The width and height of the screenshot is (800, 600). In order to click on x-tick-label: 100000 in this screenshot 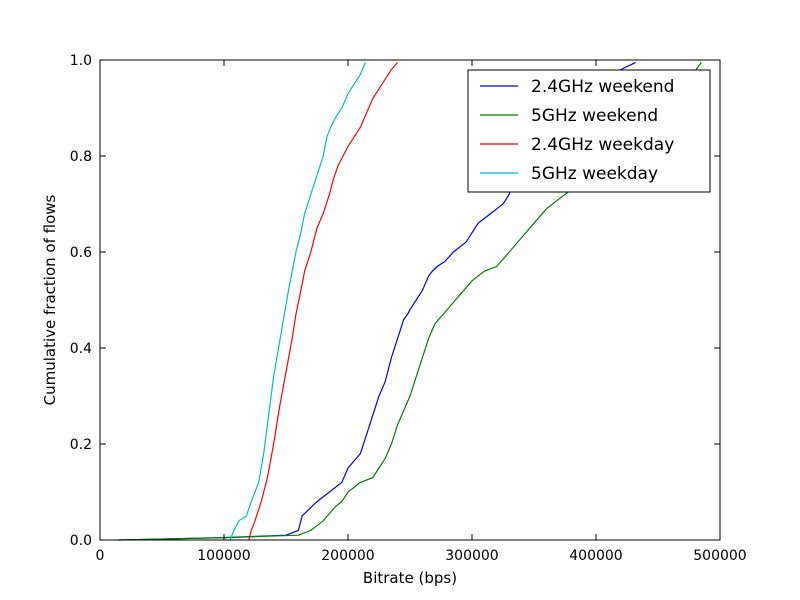, I will do `click(223, 556)`.